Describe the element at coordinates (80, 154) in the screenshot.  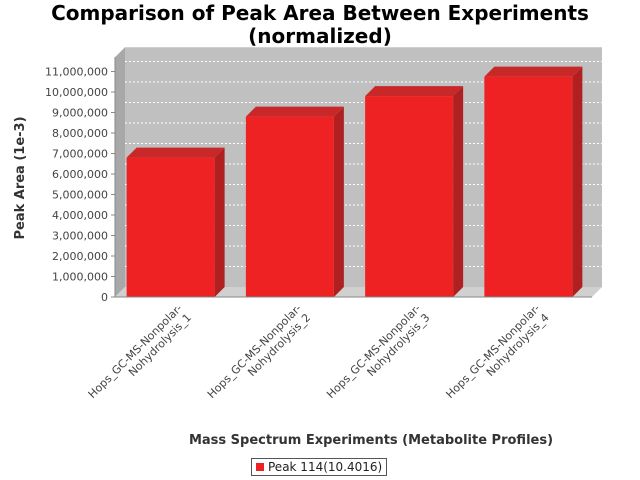
I see `y-tick-label: 7,000,000` at that location.